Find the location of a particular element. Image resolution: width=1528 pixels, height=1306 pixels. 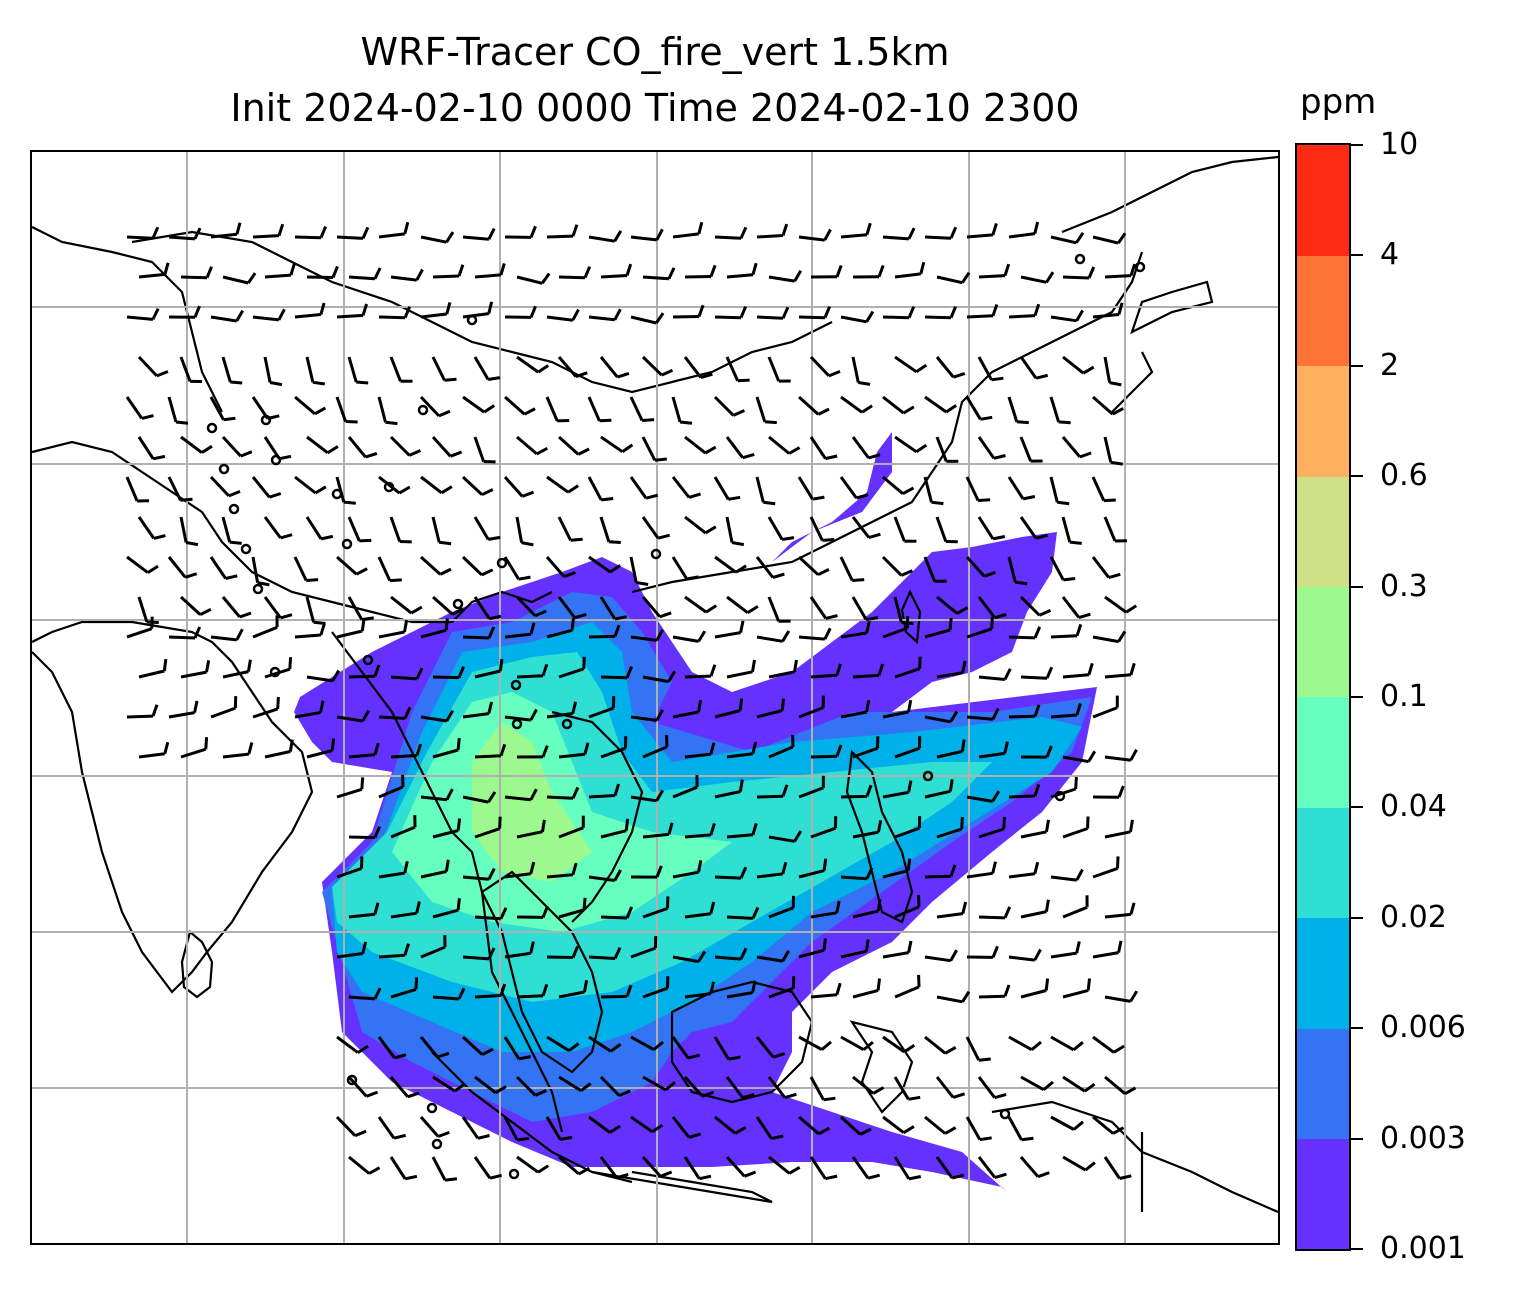

japan-coastline is located at coordinates (1162, 346).